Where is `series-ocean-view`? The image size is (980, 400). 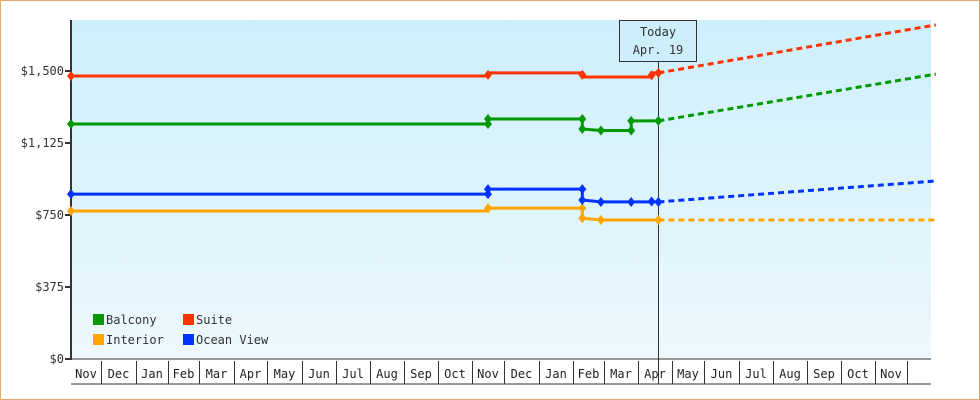
series-ocean-view is located at coordinates (501, 193).